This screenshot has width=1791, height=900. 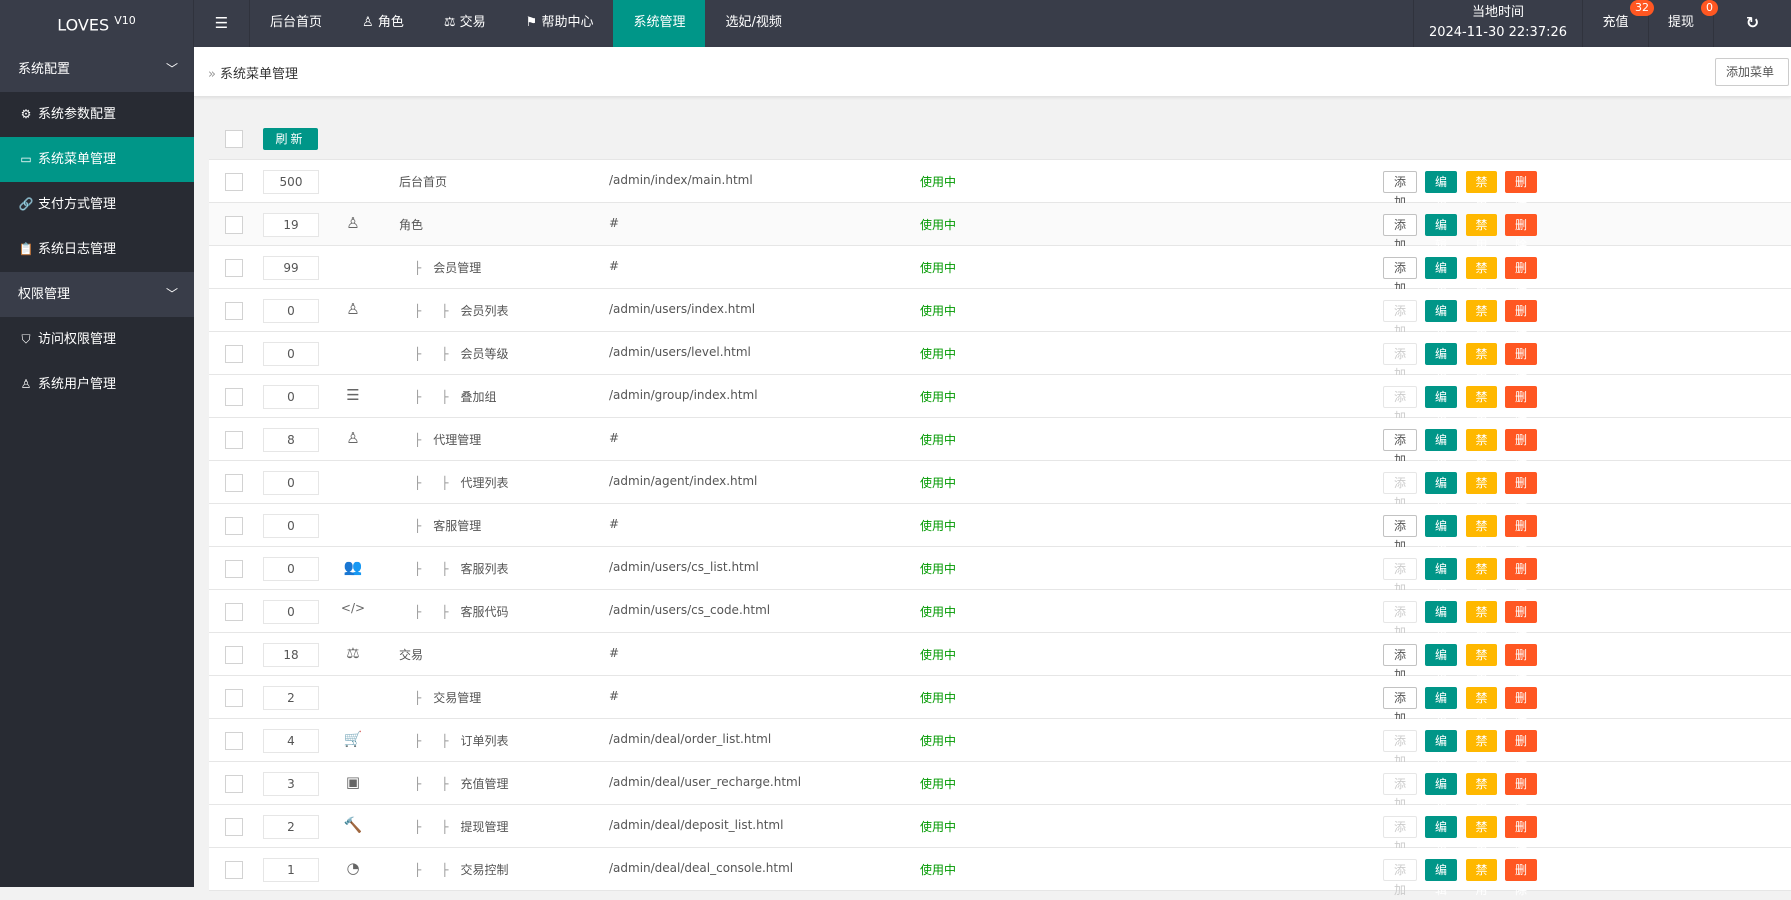 I want to click on logo: LOVES V10, so click(x=97, y=23).